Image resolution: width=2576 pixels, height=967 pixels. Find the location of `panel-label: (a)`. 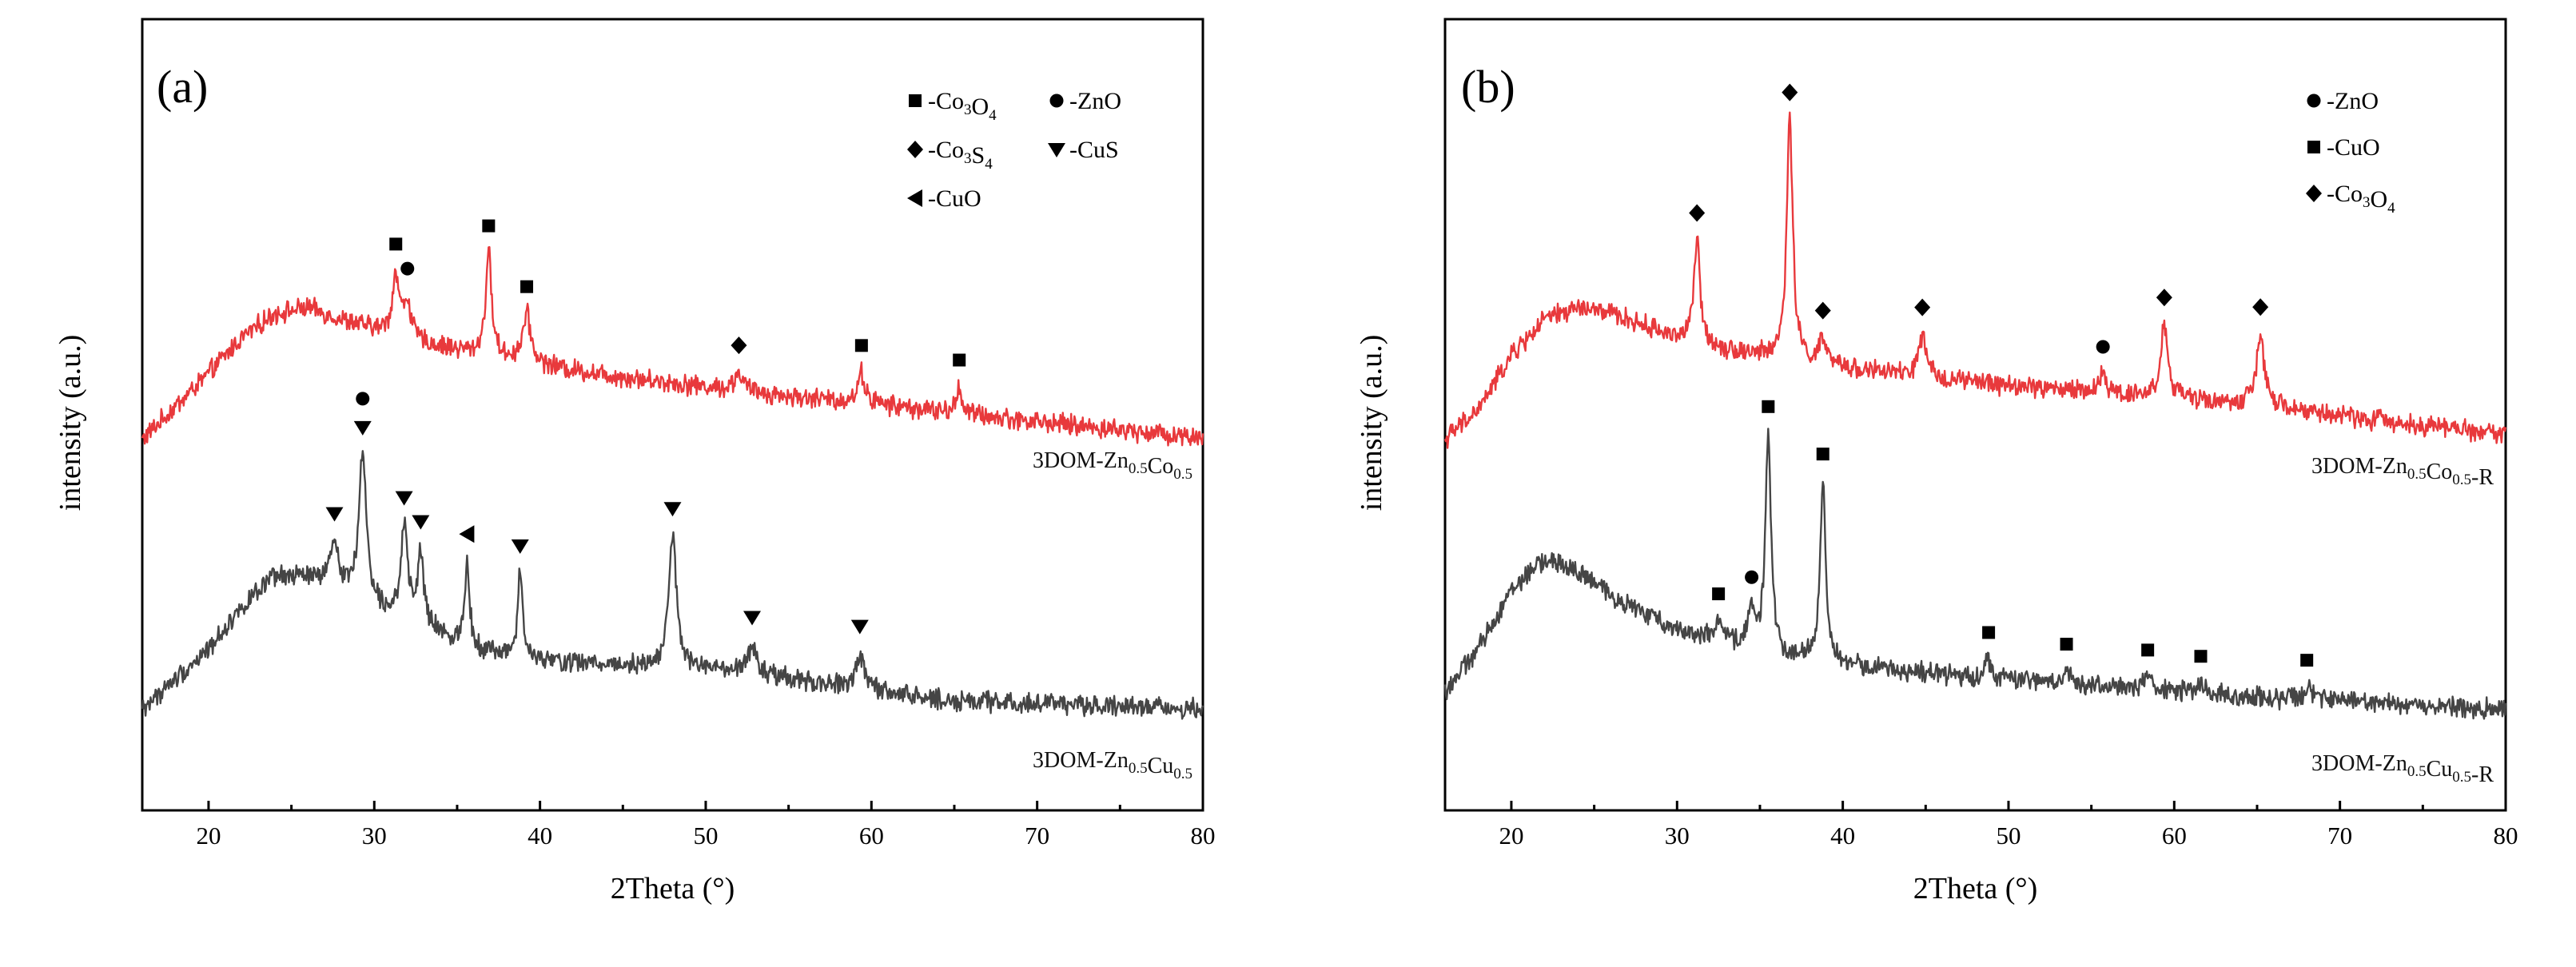

panel-label: (a) is located at coordinates (182, 87).